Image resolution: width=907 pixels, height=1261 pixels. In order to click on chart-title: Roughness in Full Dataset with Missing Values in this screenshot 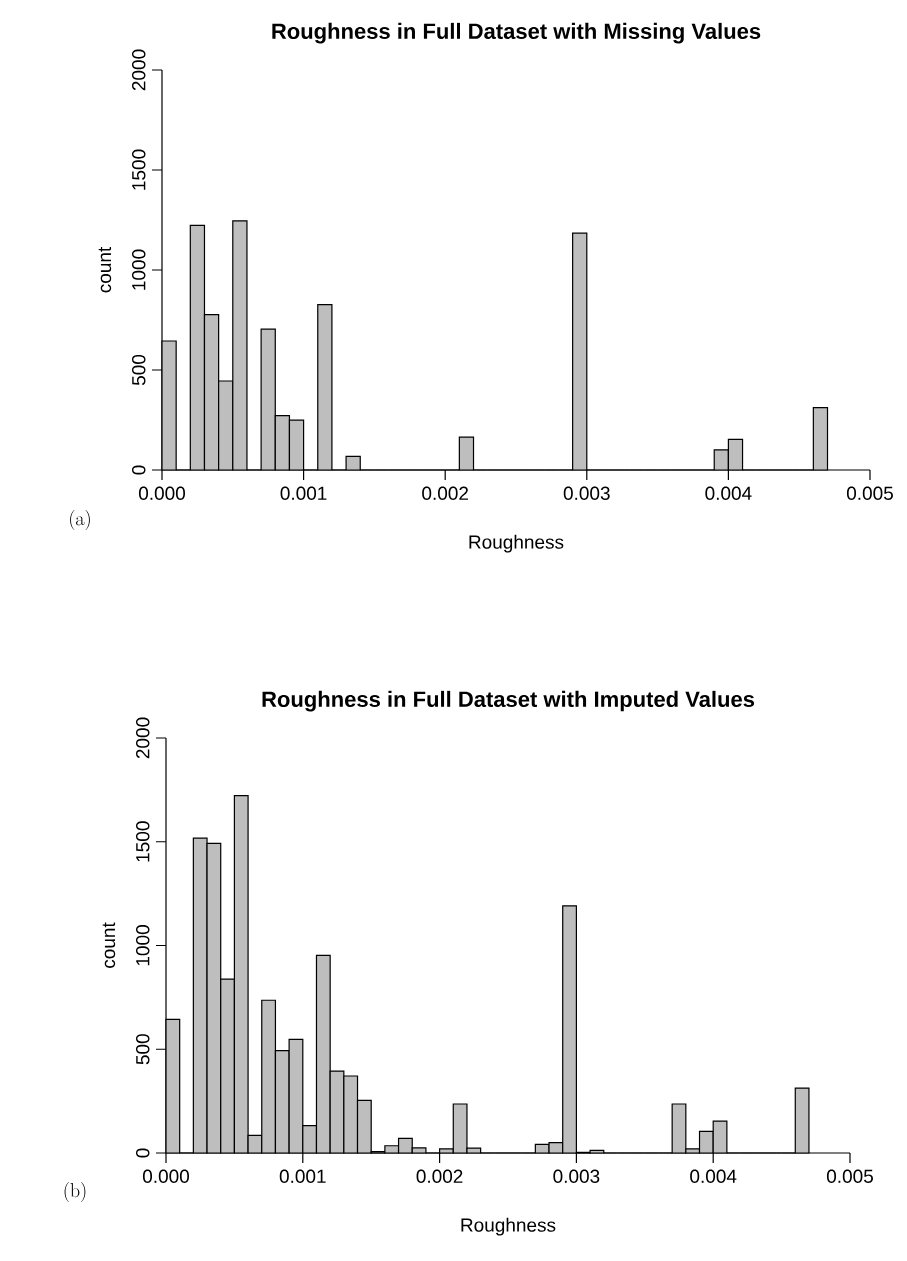, I will do `click(516, 33)`.